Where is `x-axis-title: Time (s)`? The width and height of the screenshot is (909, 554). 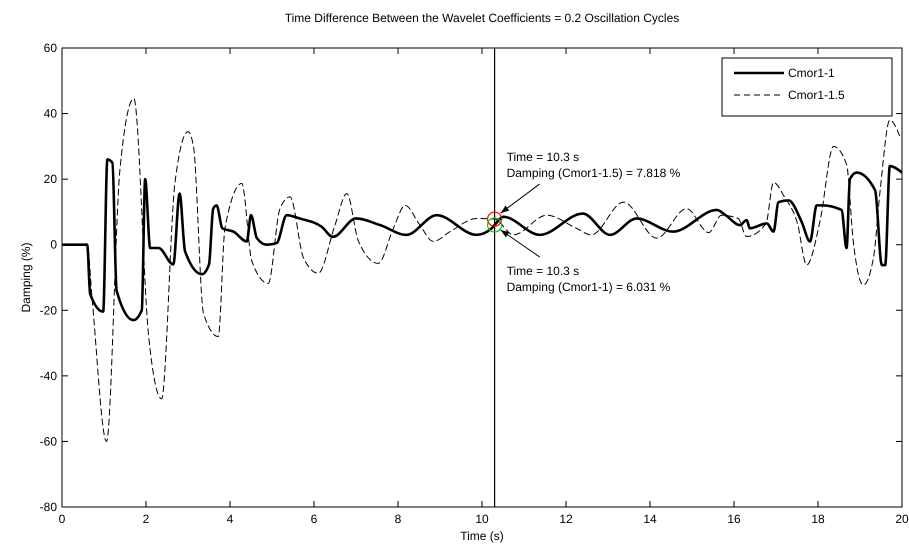
x-axis-title: Time (s) is located at coordinates (482, 536).